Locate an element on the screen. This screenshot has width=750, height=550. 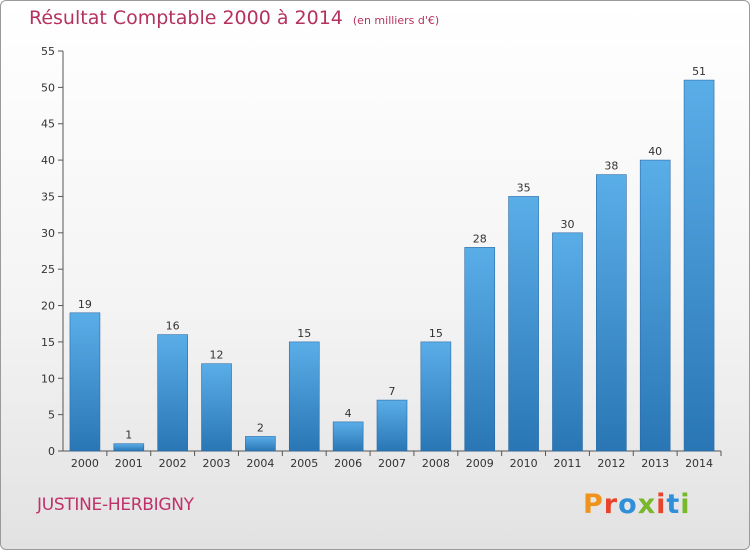
x-tick-label: 2005 is located at coordinates (304, 463).